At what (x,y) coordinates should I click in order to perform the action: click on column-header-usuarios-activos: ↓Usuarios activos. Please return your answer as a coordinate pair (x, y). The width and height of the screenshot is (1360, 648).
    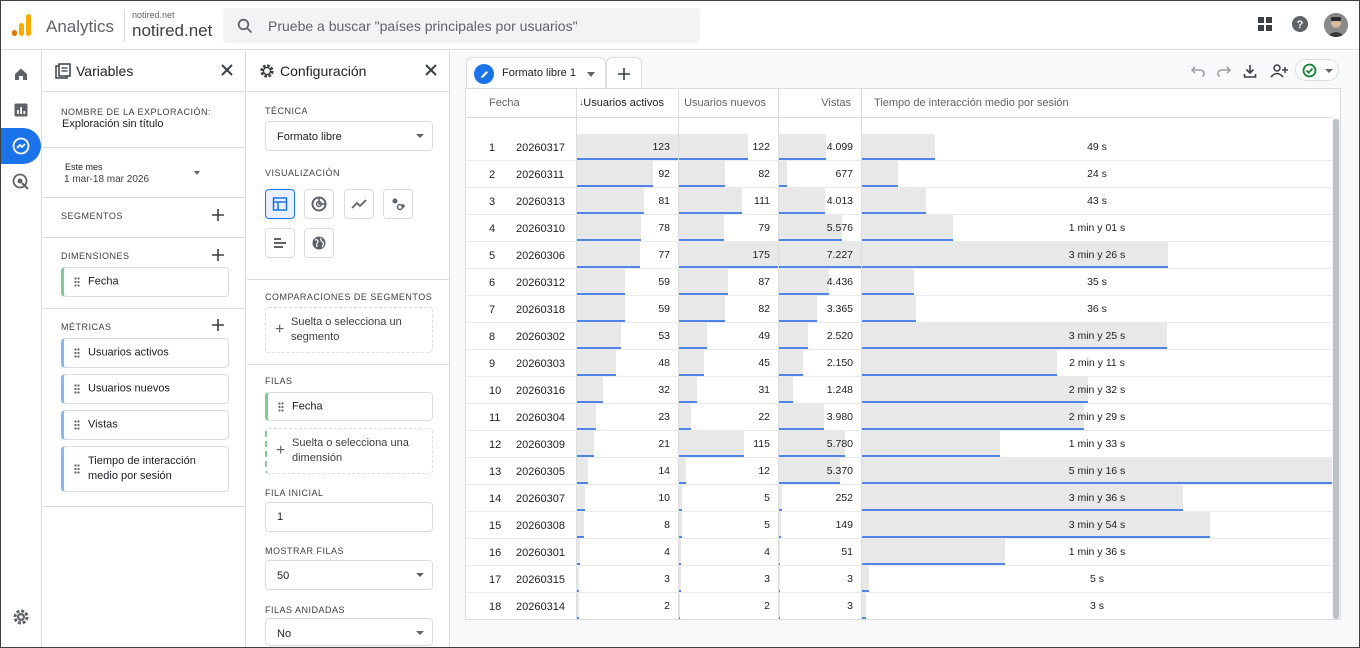
    Looking at the image, I should click on (627, 103).